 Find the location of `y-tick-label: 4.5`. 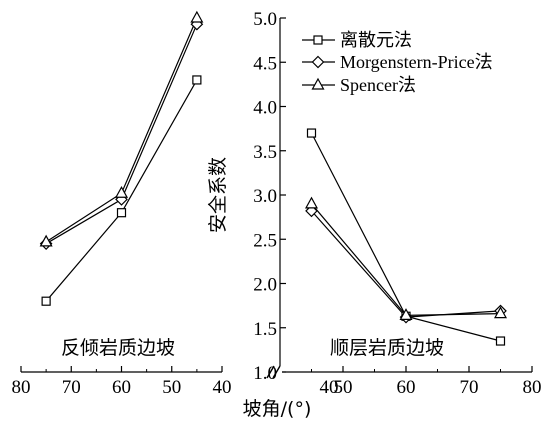

y-tick-label: 4.5 is located at coordinates (265, 63).